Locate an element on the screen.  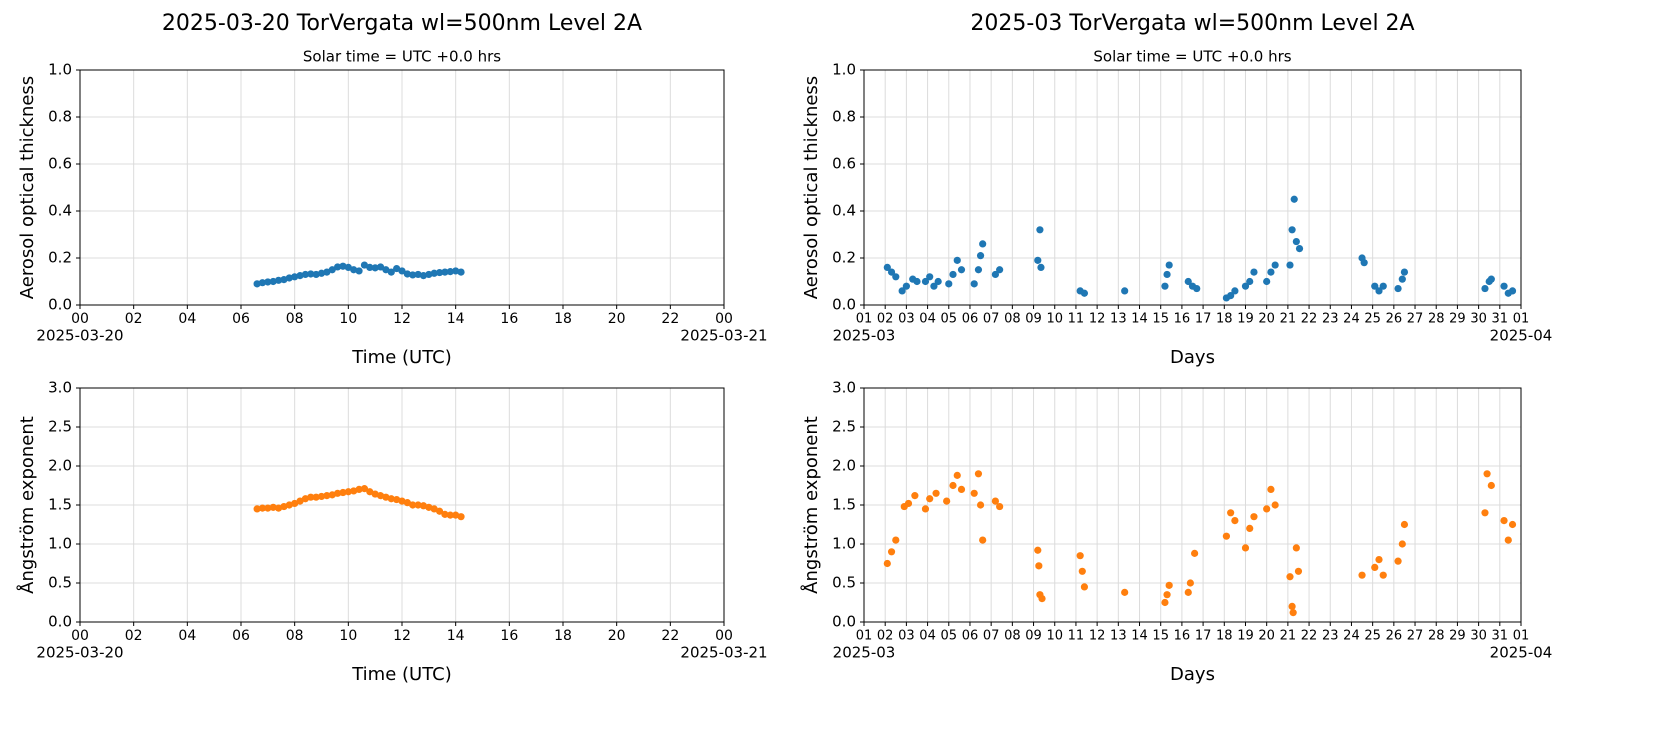
y-tick-label: 1.0 is located at coordinates (60, 544).